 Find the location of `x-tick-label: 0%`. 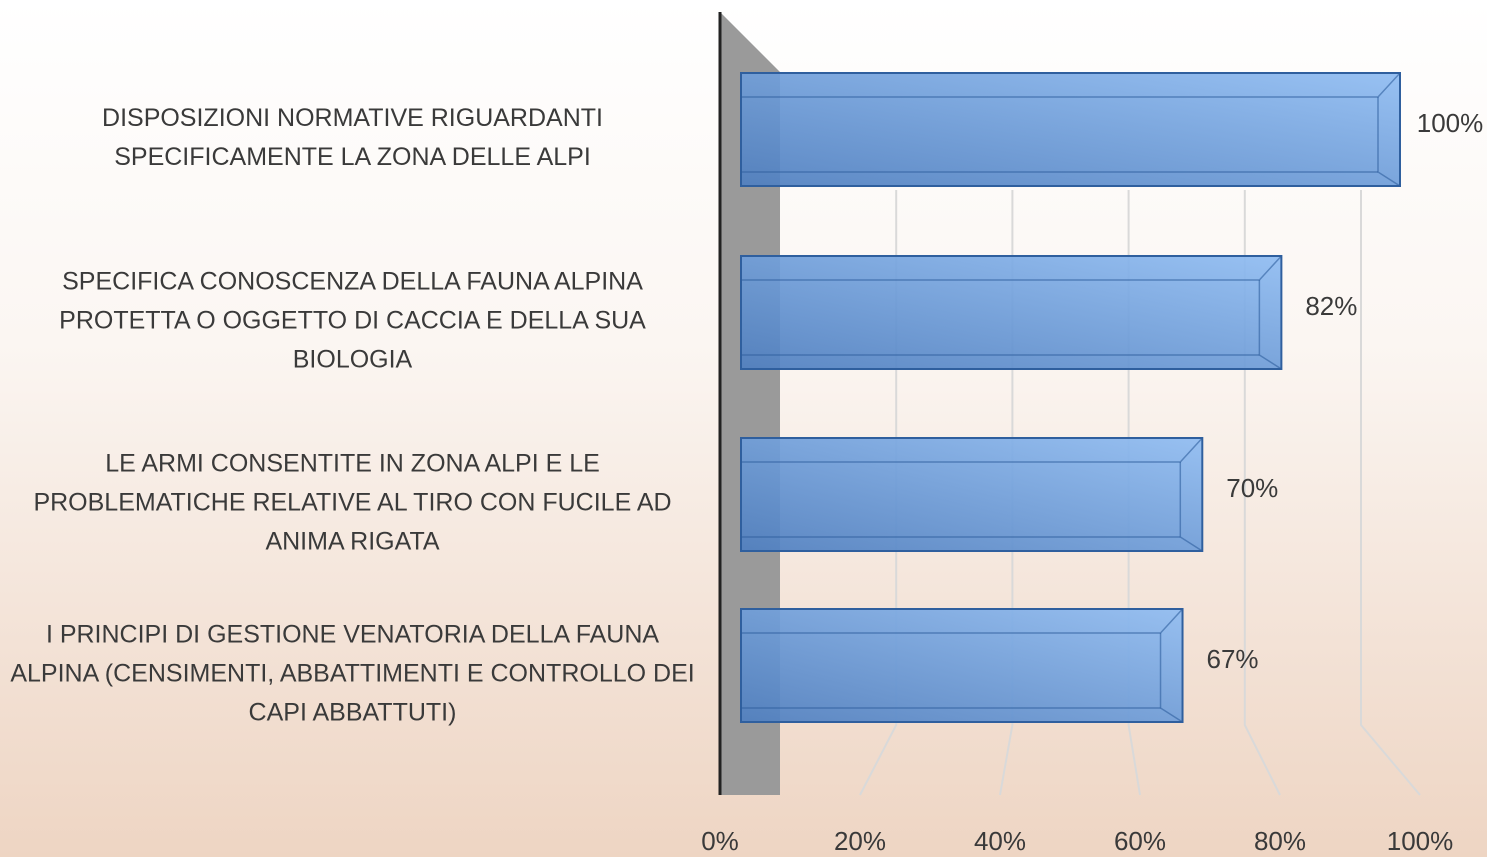

x-tick-label: 0% is located at coordinates (720, 841).